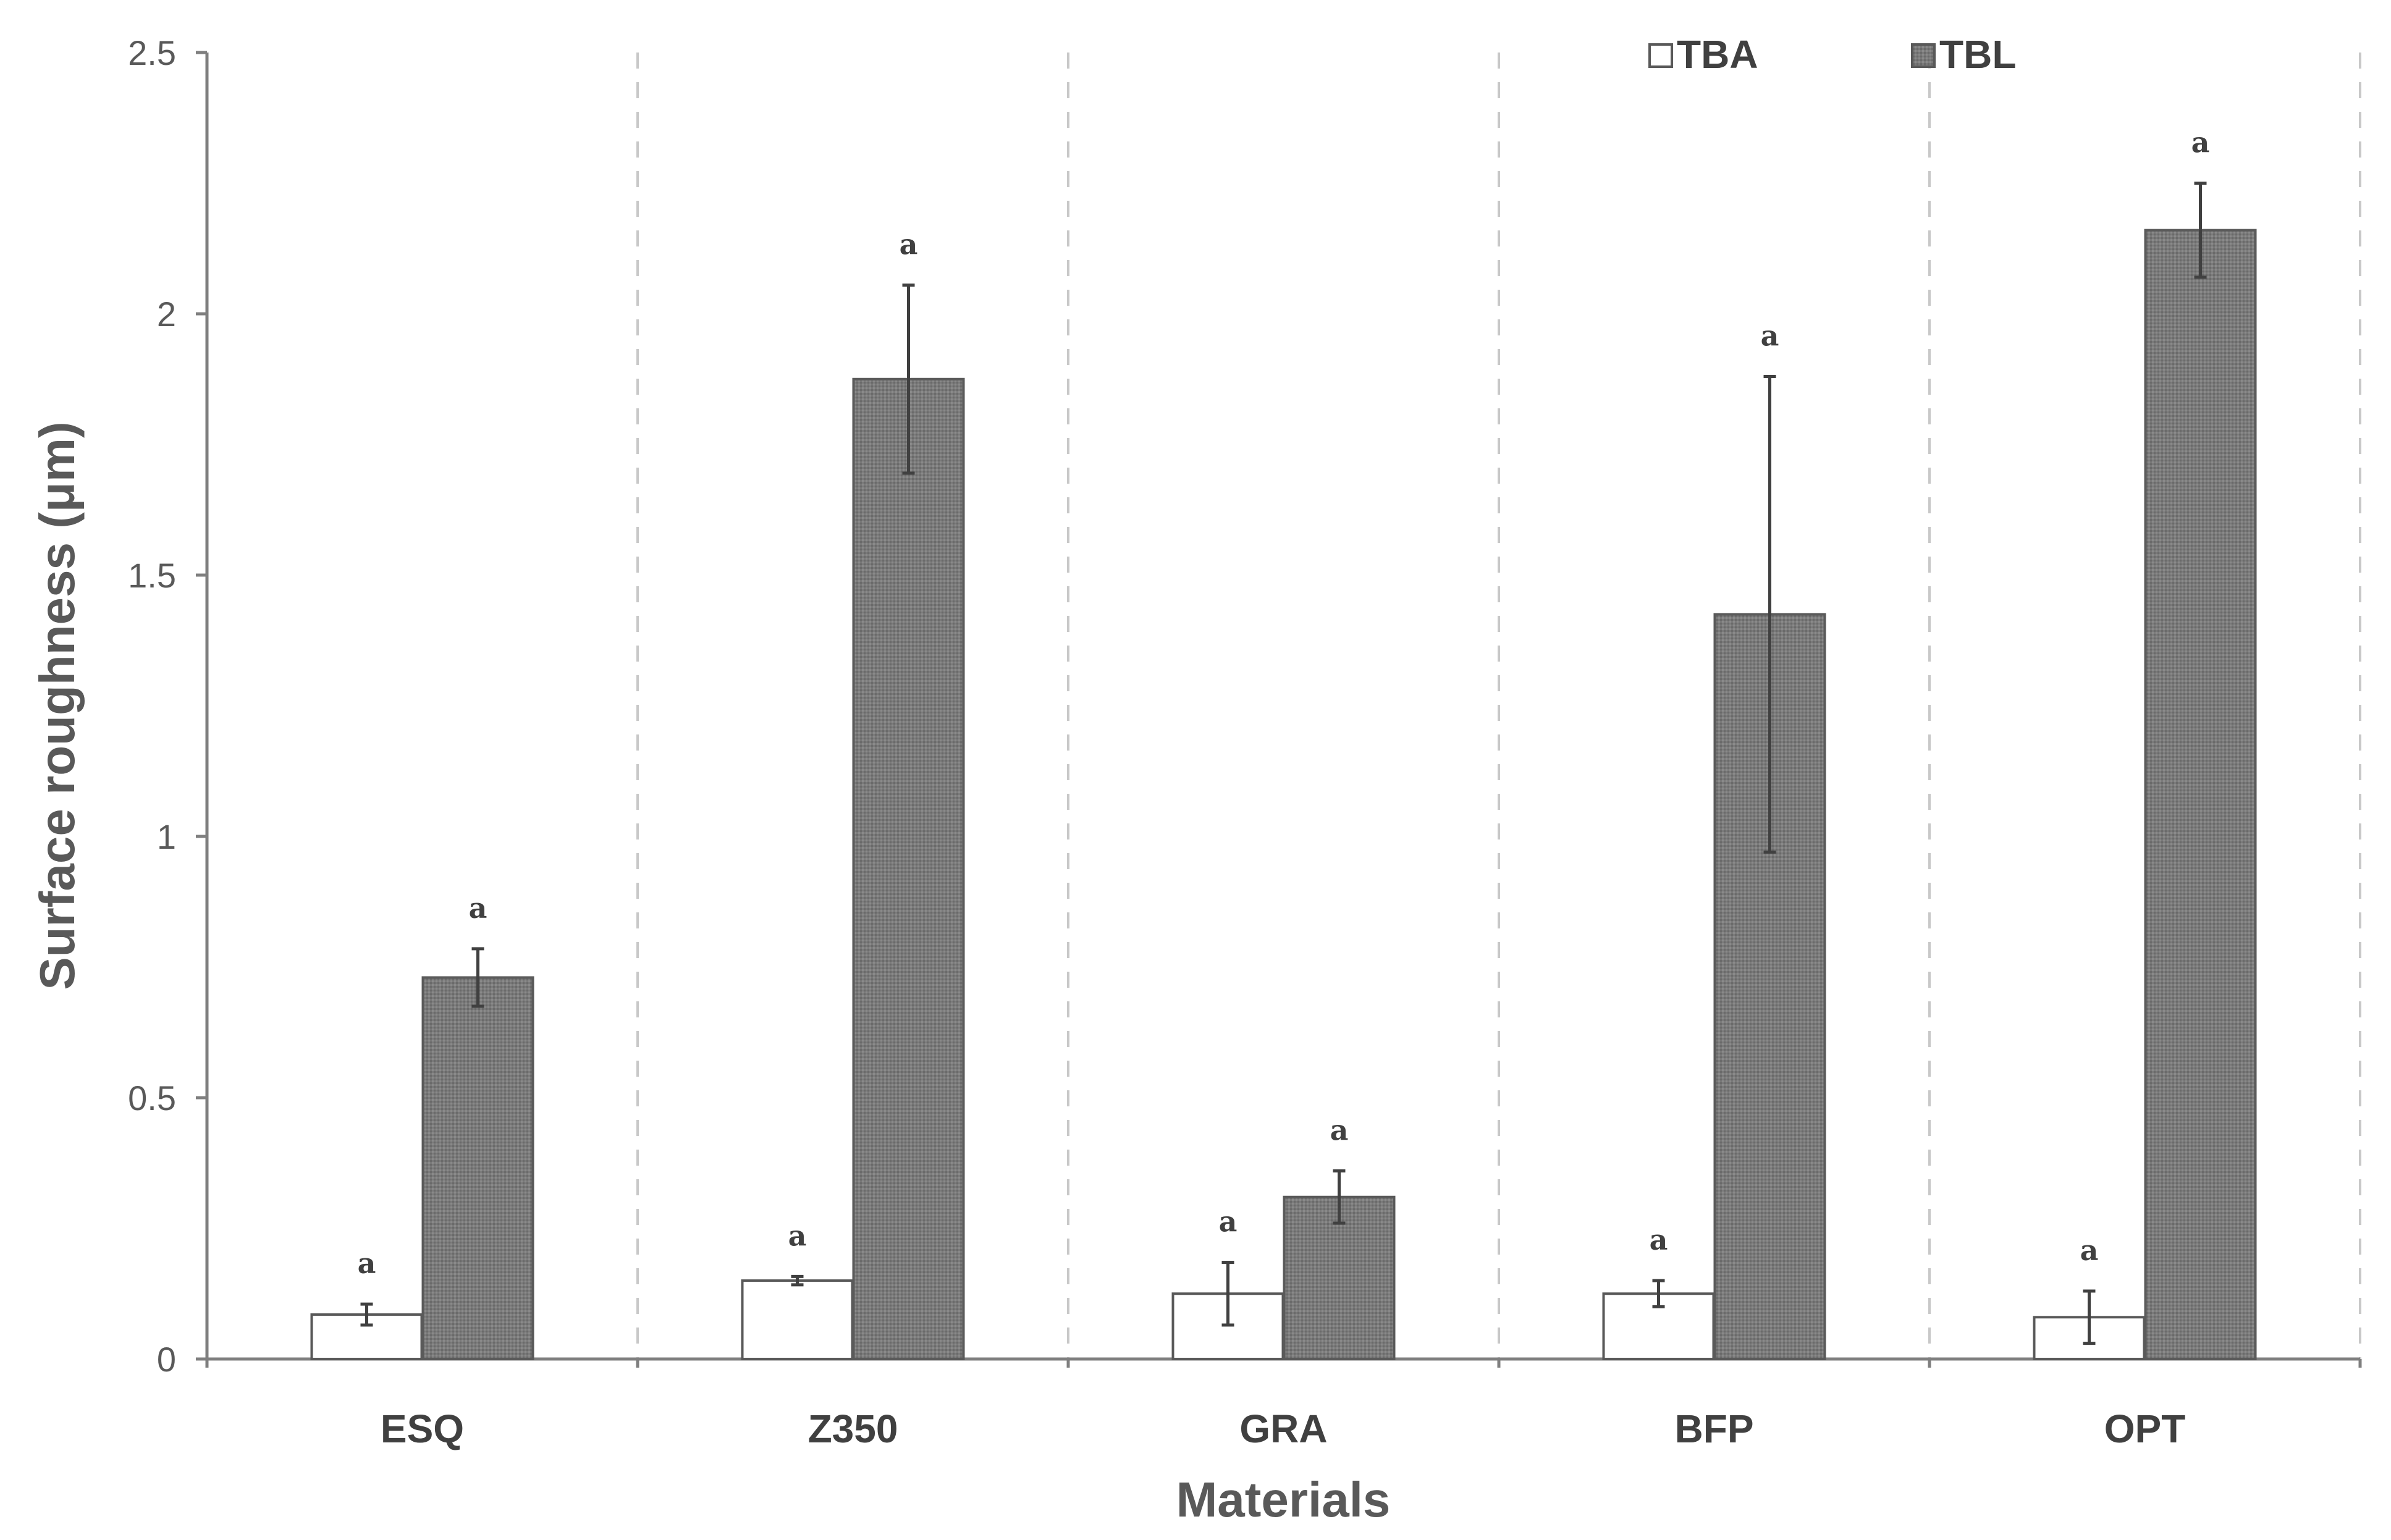 This screenshot has height=1540, width=2391. Describe the element at coordinates (2145, 1429) in the screenshot. I see `x-category-label: OPT` at that location.